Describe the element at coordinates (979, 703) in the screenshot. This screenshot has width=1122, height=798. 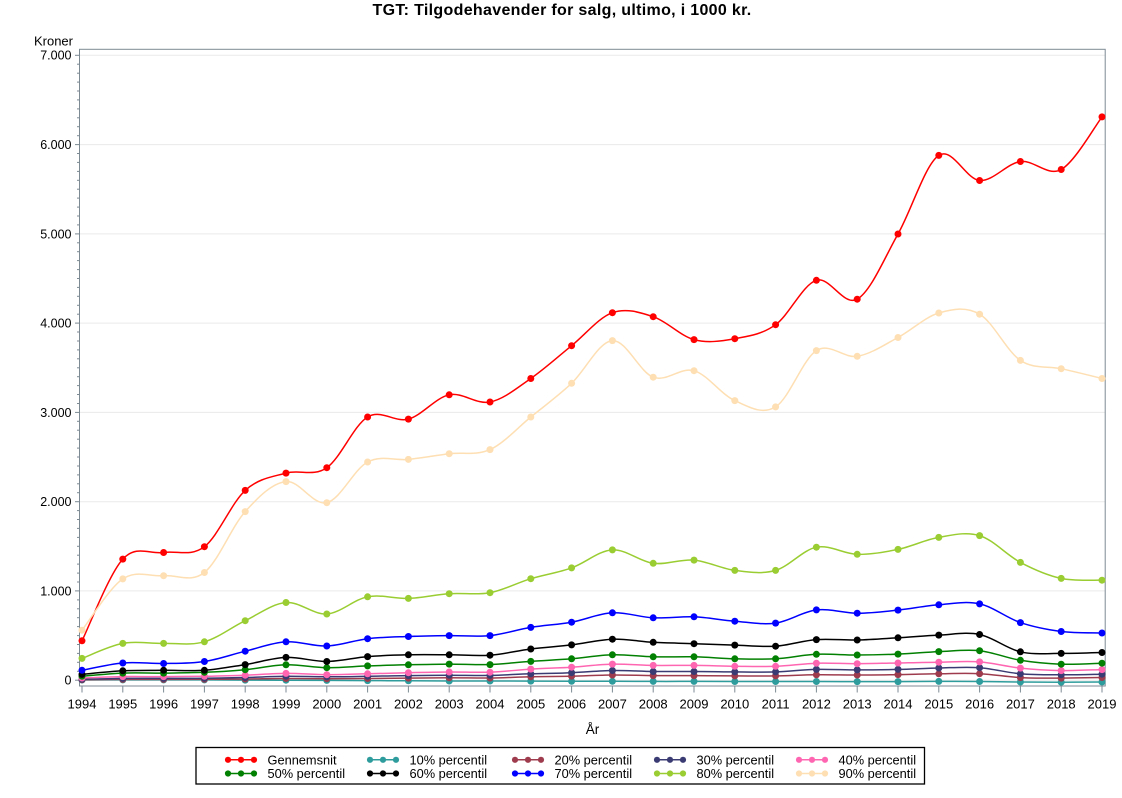
I see `svg-text: 2016` at that location.